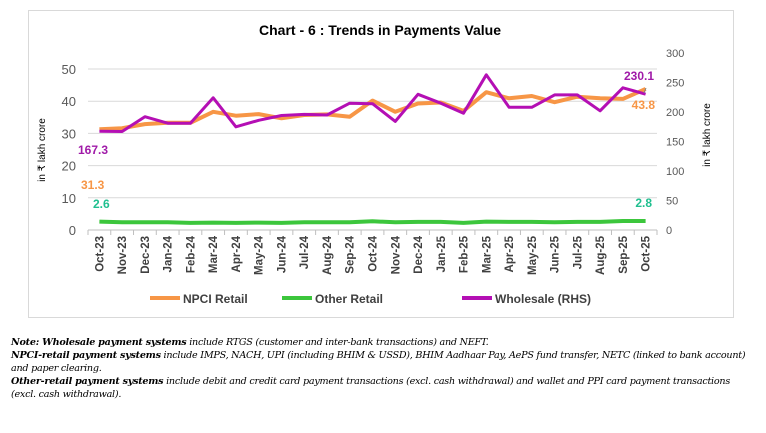 The width and height of the screenshot is (766, 433). Describe the element at coordinates (465, 254) in the screenshot. I see `x-tick-label: Feb-25` at that location.